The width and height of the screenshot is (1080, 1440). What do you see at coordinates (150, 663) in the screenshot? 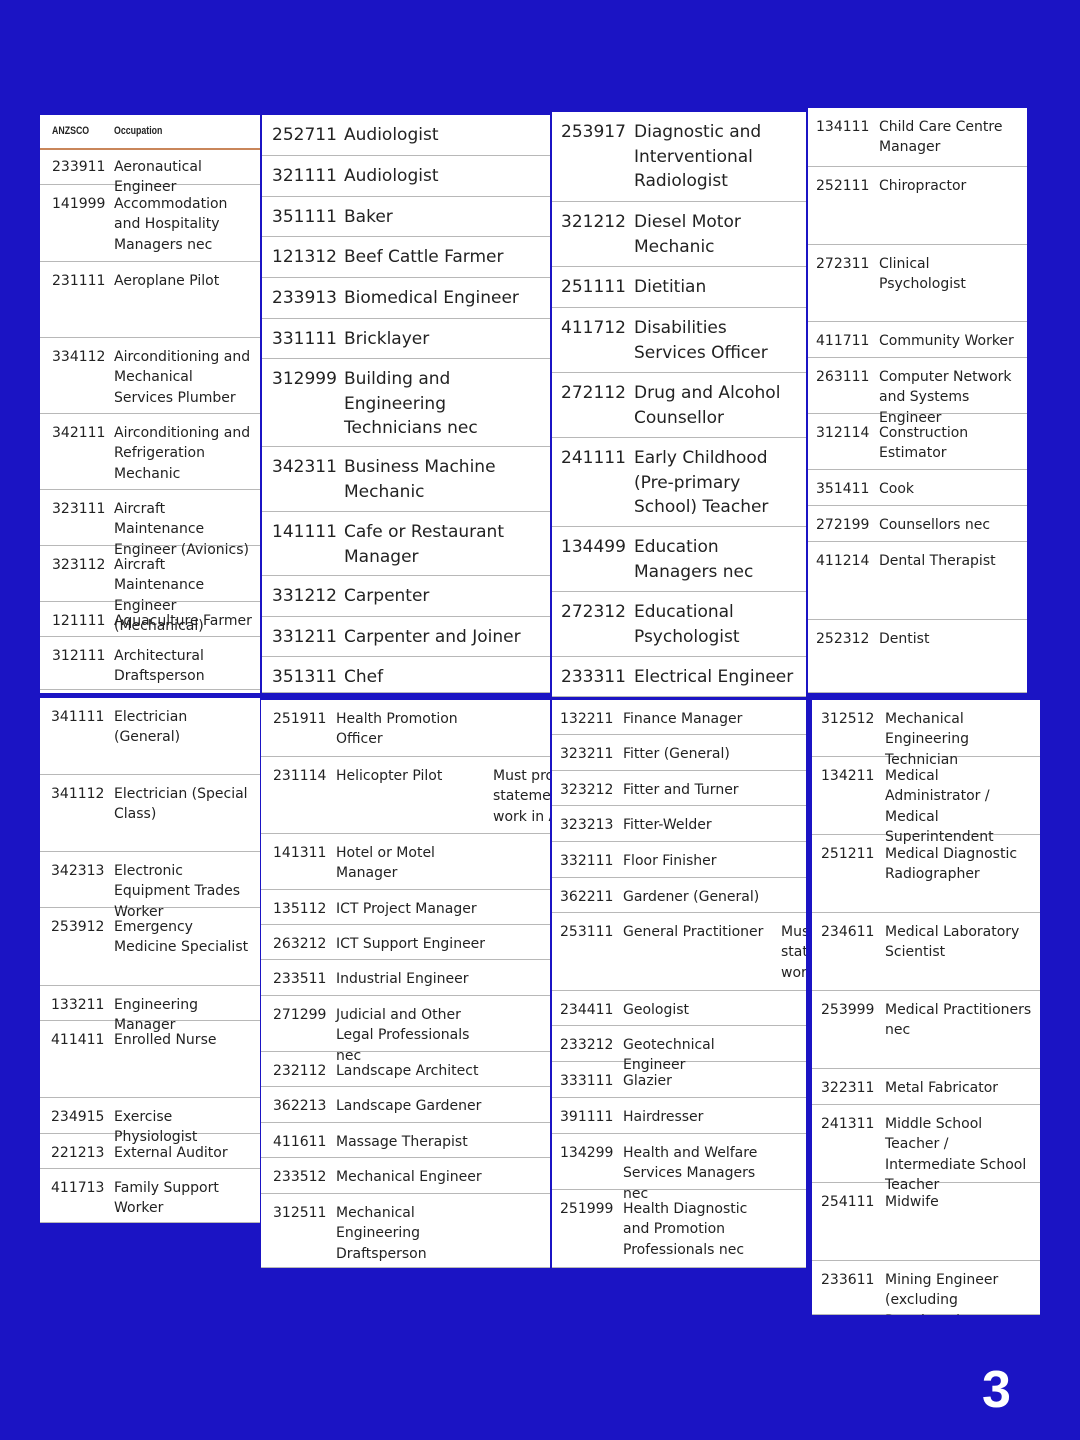
I see `table-row: 312111 Architectural Draftsperson` at bounding box center [150, 663].